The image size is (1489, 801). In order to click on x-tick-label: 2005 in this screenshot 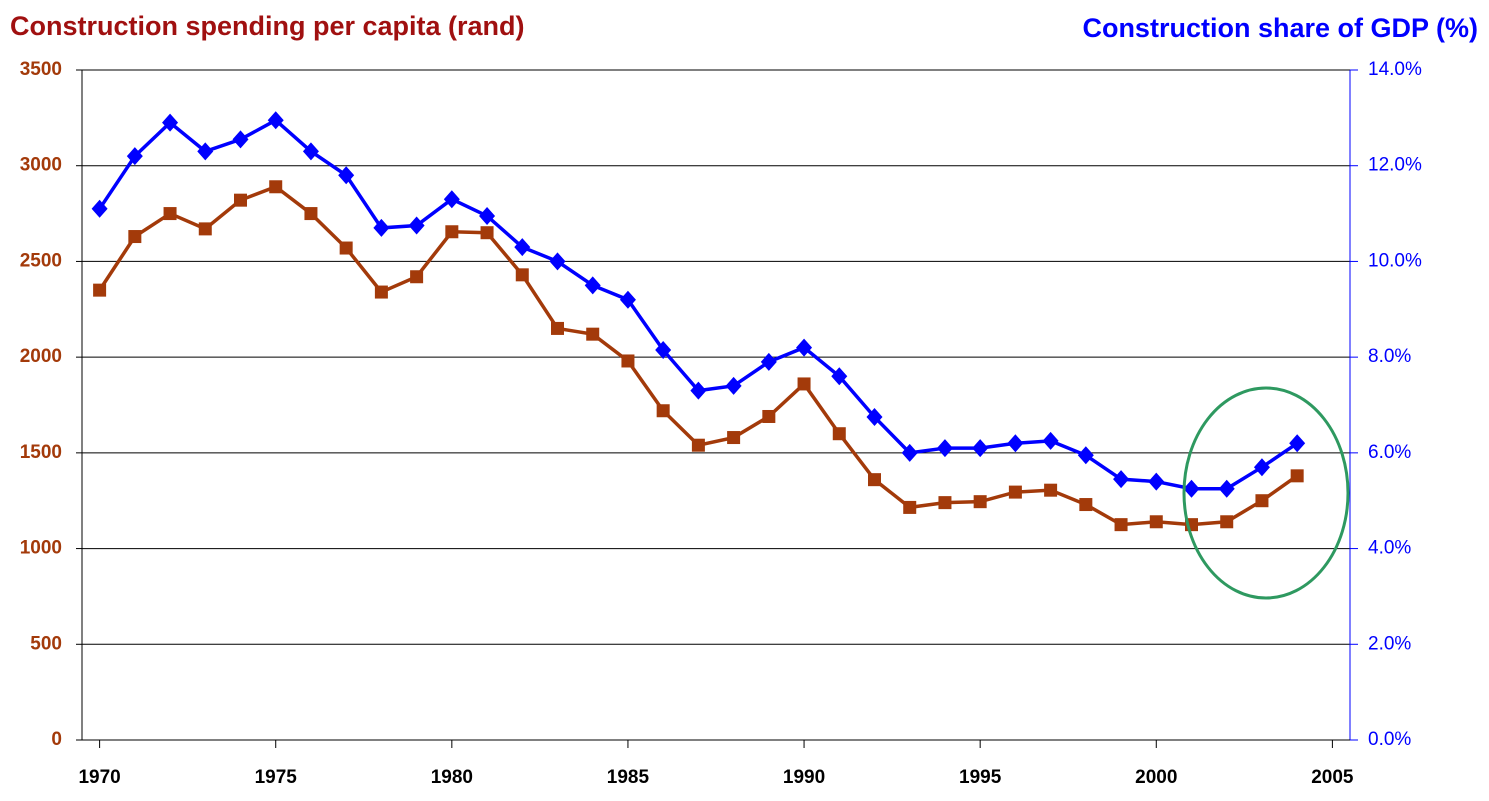, I will do `click(1332, 777)`.